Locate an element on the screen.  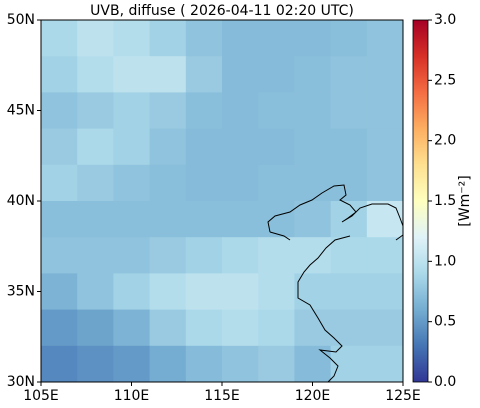
coastline is located at coordinates (335, 283).